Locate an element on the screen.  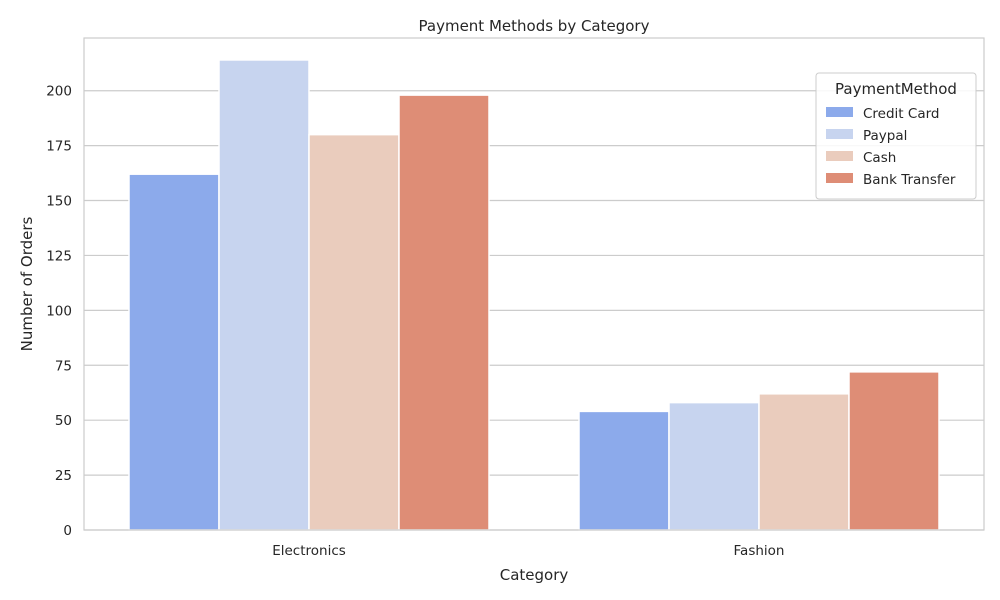
legend-box is located at coordinates (896, 136).